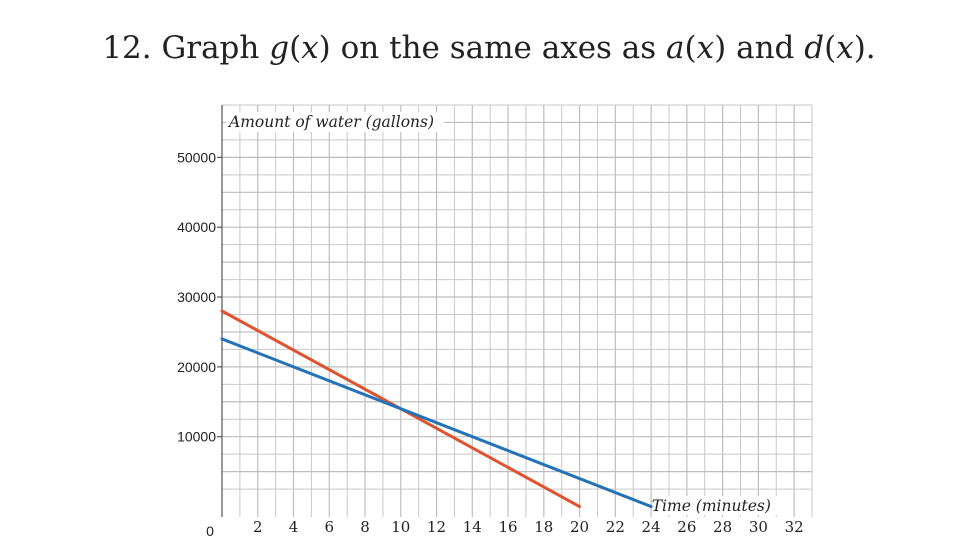  What do you see at coordinates (686, 527) in the screenshot?
I see `x-tick-label: 26` at bounding box center [686, 527].